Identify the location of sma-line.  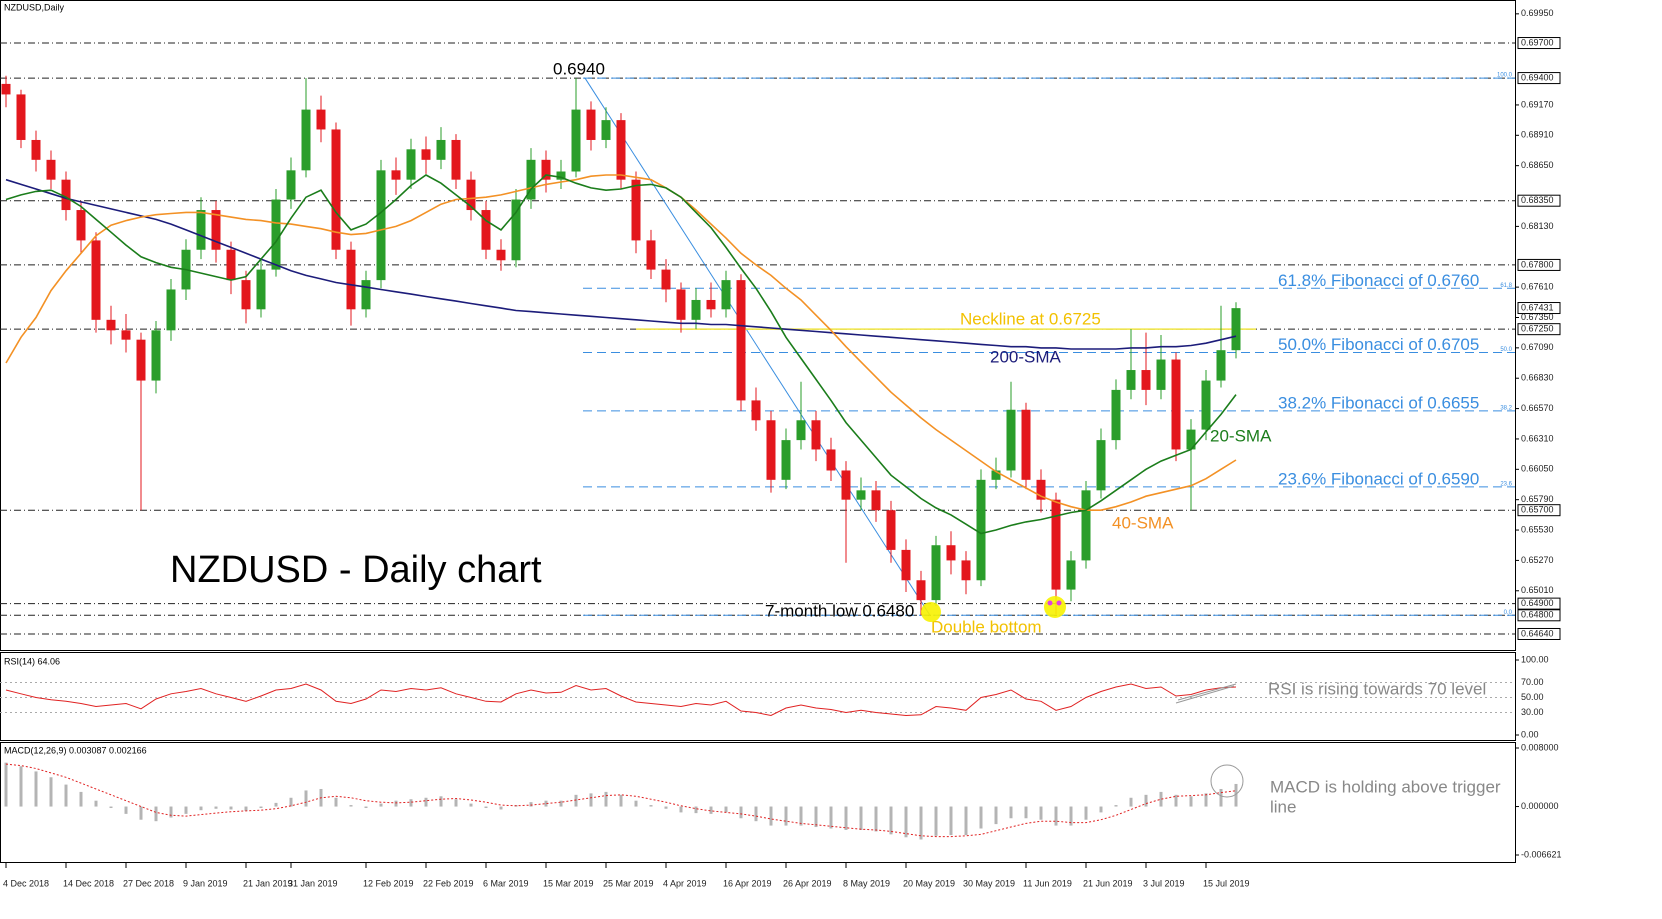
(621, 264).